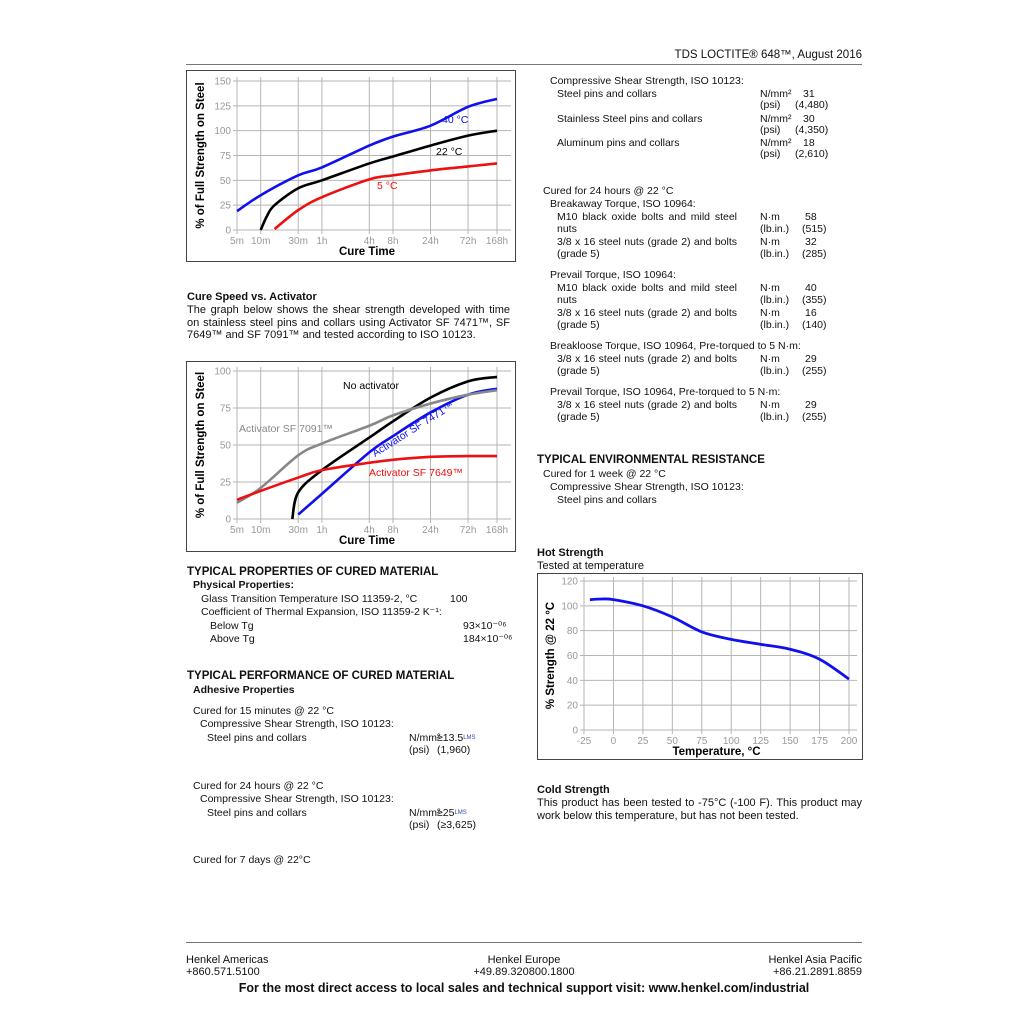 This screenshot has width=1024, height=1024. What do you see at coordinates (416, 473) in the screenshot?
I see `series-label: Activator SF 7649™` at bounding box center [416, 473].